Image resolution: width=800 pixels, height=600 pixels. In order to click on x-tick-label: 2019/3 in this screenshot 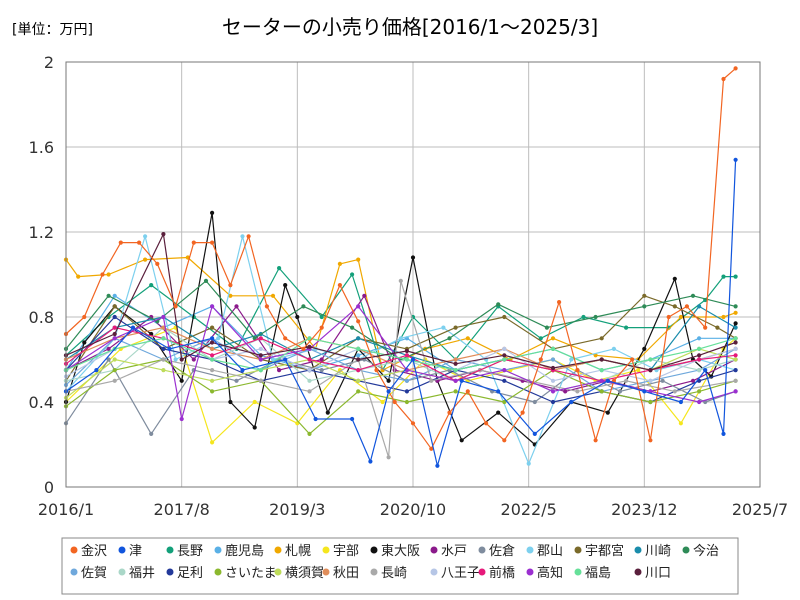, I will do `click(297, 509)`.